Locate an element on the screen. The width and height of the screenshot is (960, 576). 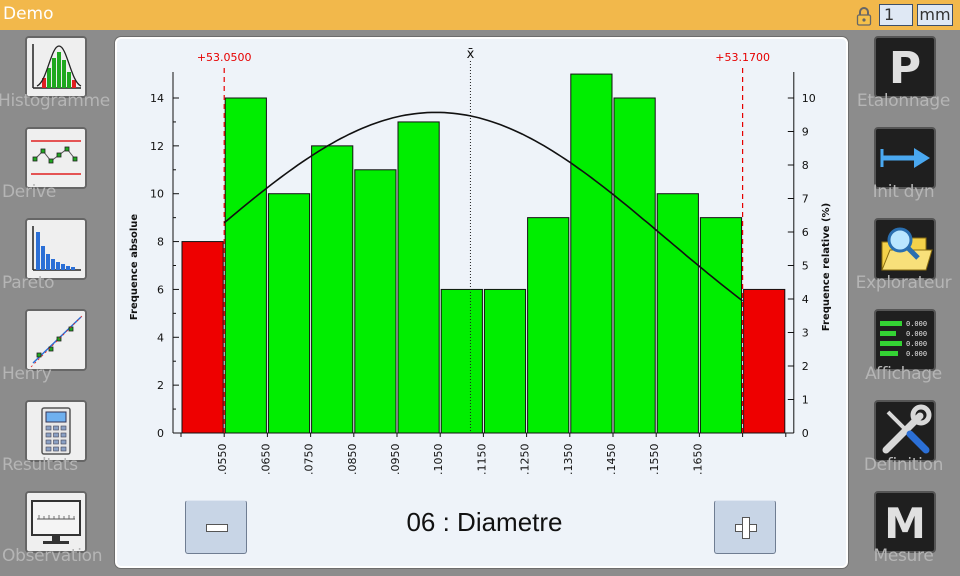
tool-etalonnage: P Etalonnage is located at coordinates (903, 75).